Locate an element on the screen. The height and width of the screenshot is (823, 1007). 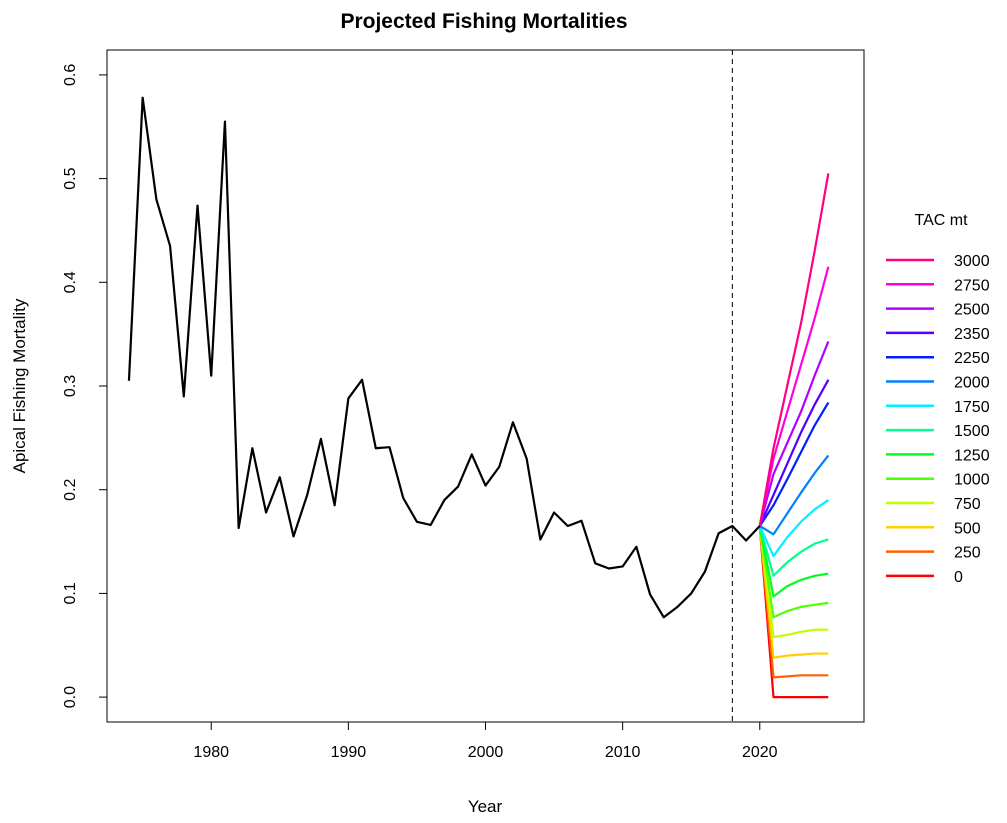
legend-label-3000: 3000 is located at coordinates (972, 261).